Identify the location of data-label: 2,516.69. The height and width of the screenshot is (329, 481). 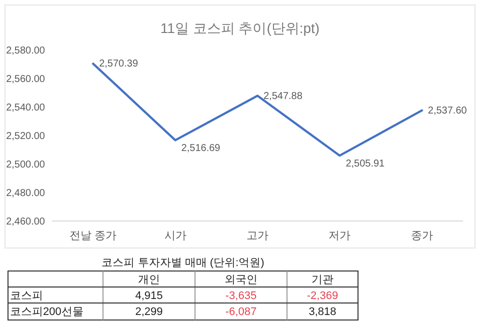
(201, 148).